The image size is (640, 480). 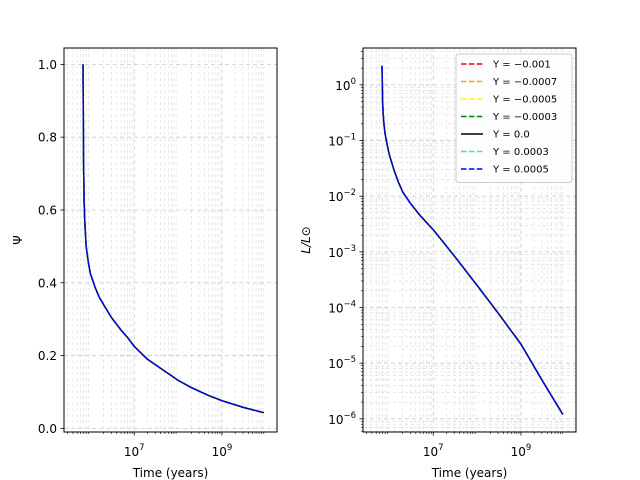 What do you see at coordinates (469, 473) in the screenshot?
I see `luminosity-x-axis-label: Time (years)` at bounding box center [469, 473].